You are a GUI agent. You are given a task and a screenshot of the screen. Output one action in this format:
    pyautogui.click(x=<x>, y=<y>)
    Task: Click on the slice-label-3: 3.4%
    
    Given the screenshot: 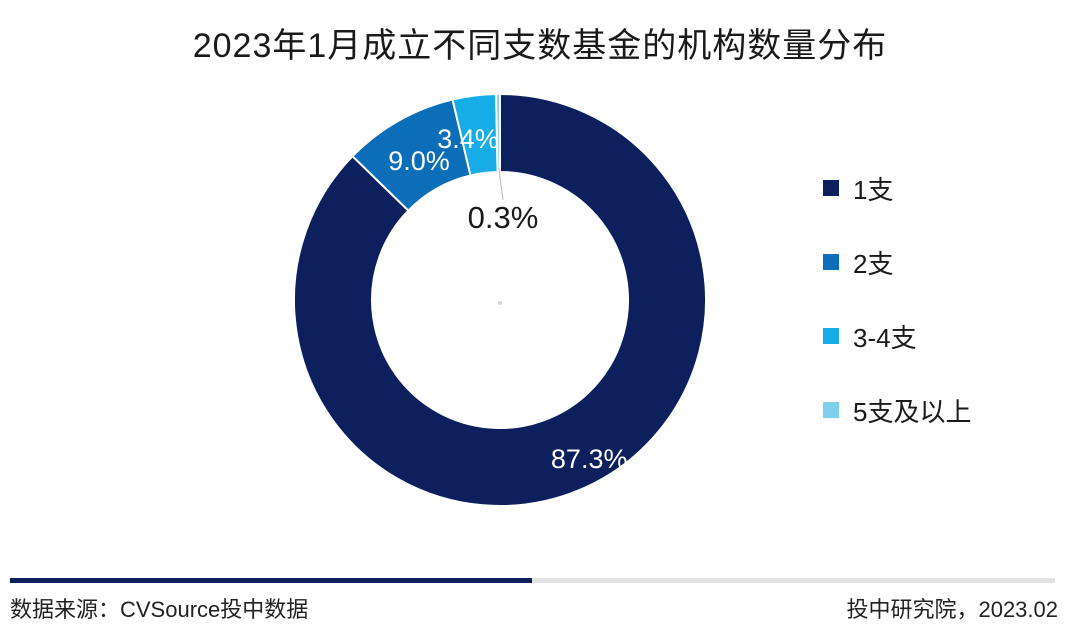 What is the action you would take?
    pyautogui.click(x=468, y=139)
    